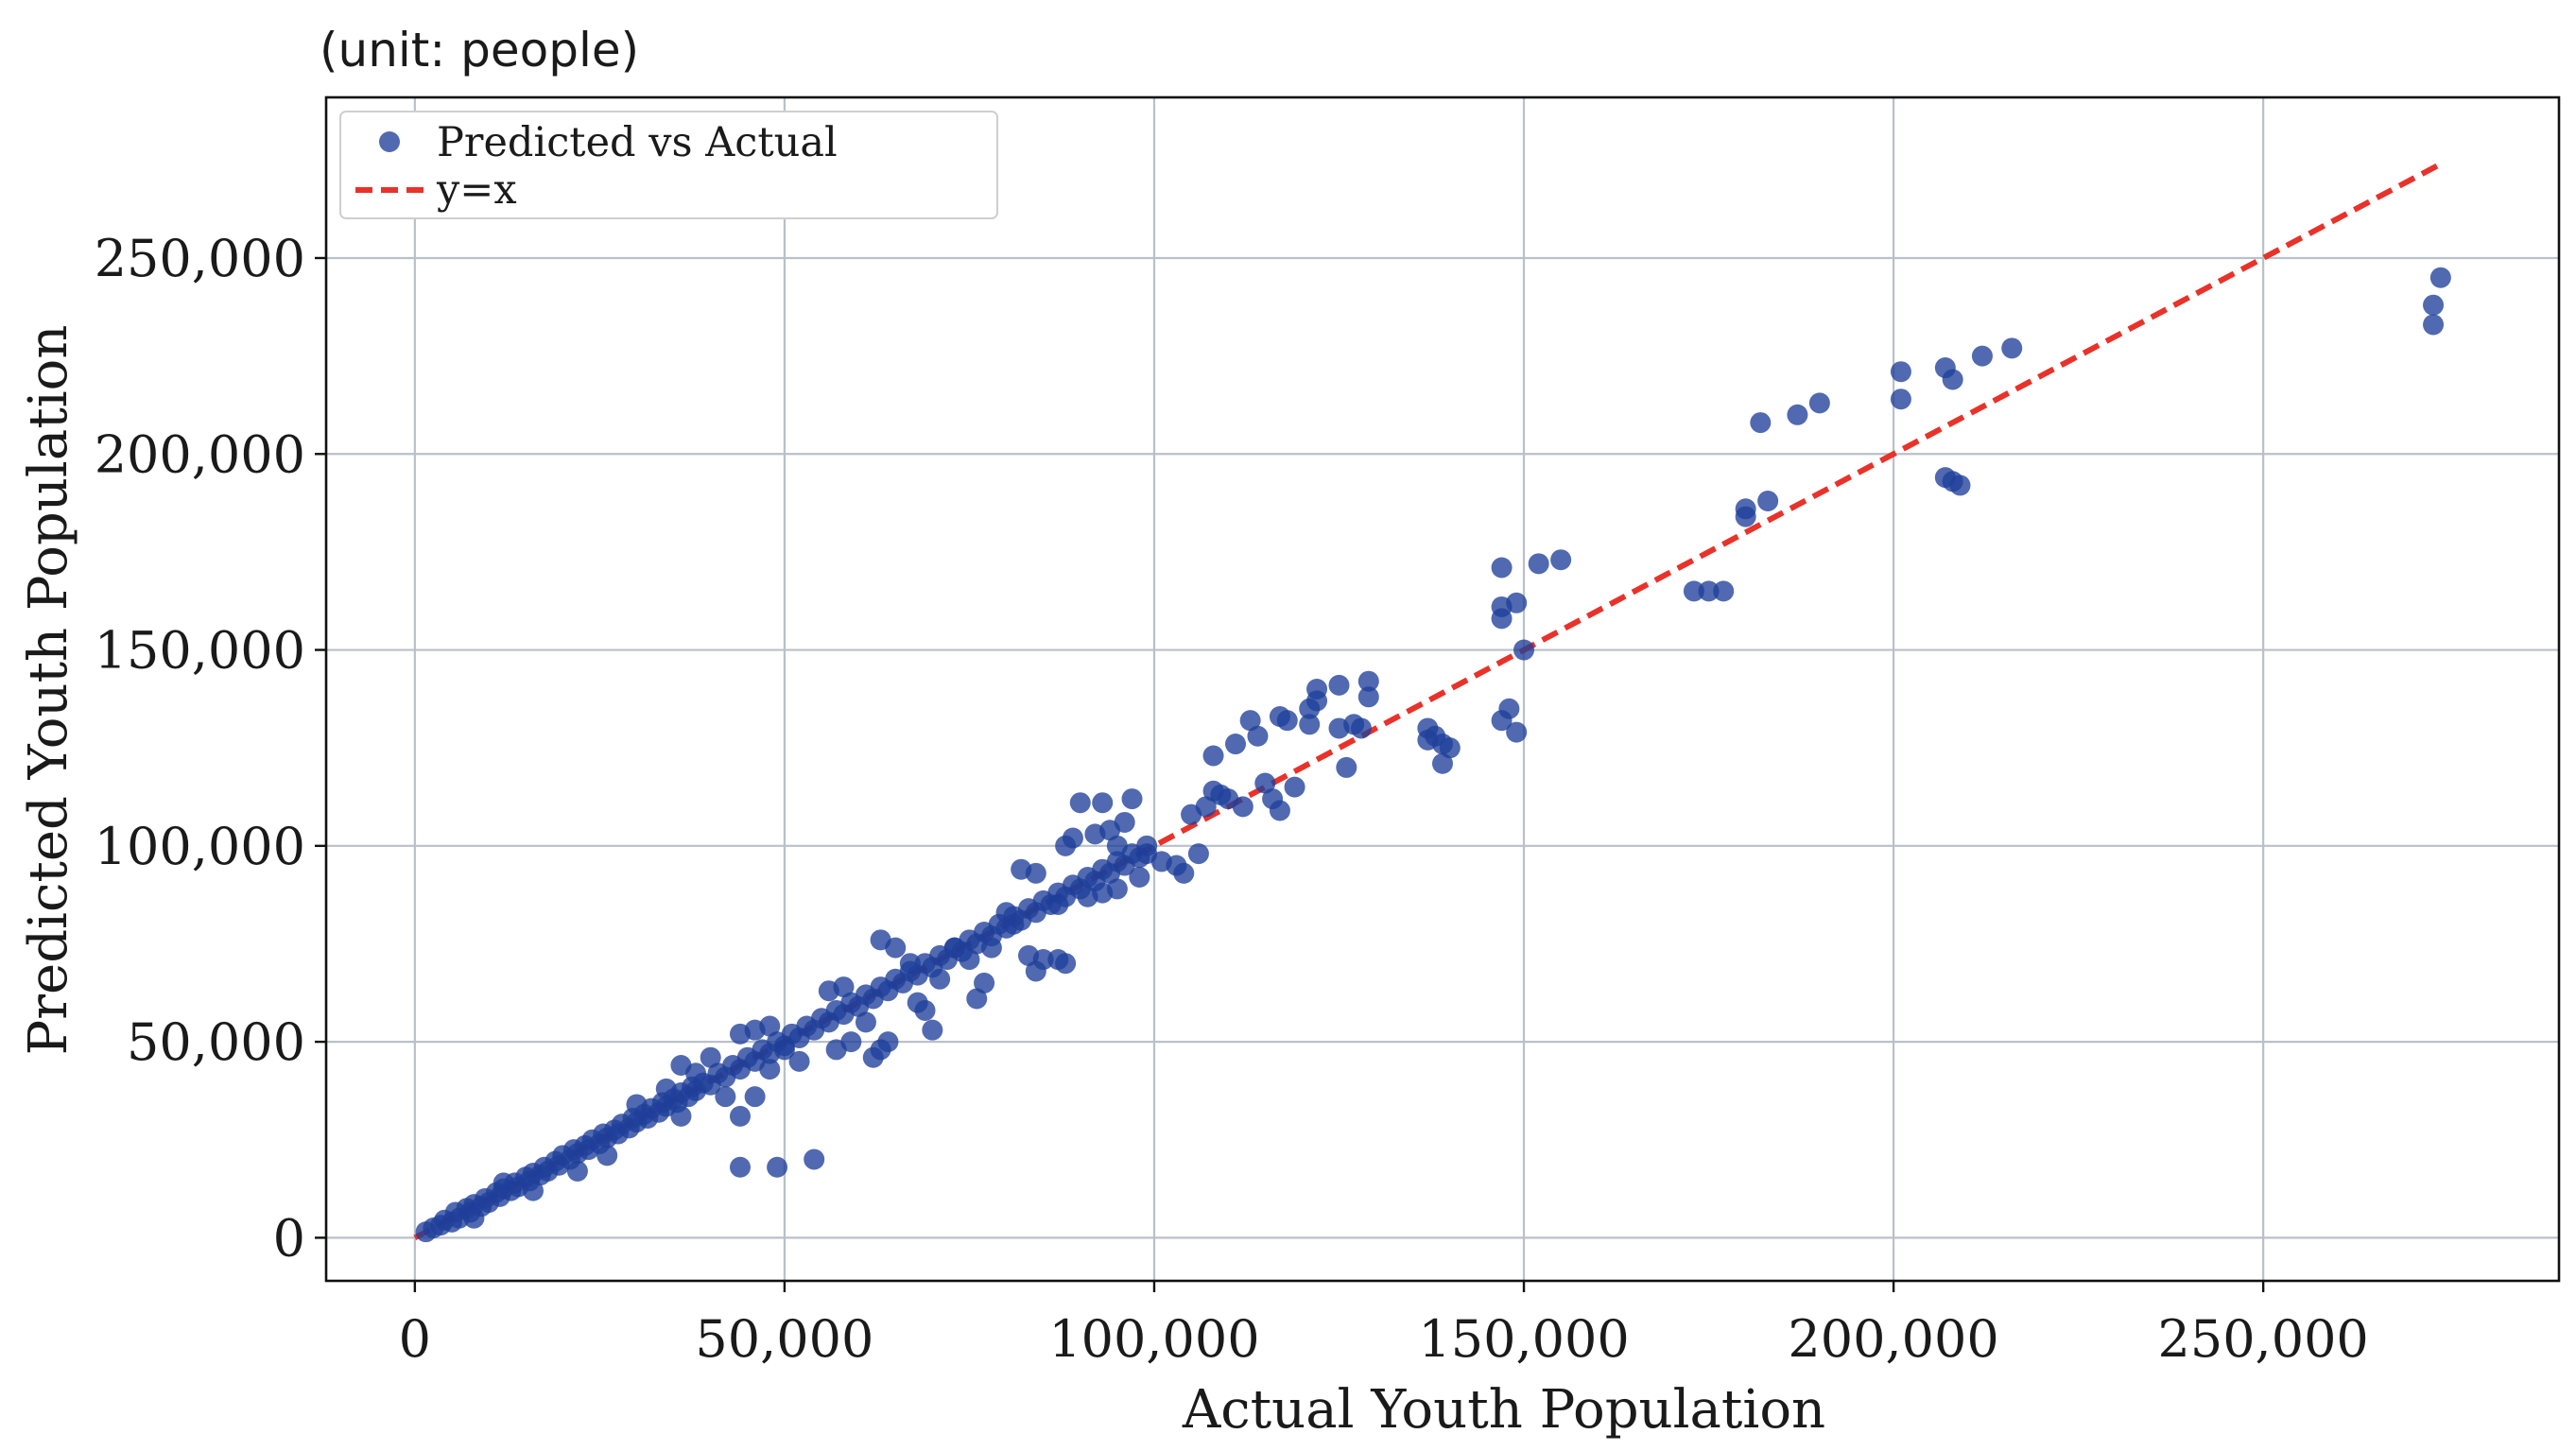 Image resolution: width=2576 pixels, height=1451 pixels. What do you see at coordinates (200, 258) in the screenshot?
I see `y-tick-label: 250,000` at bounding box center [200, 258].